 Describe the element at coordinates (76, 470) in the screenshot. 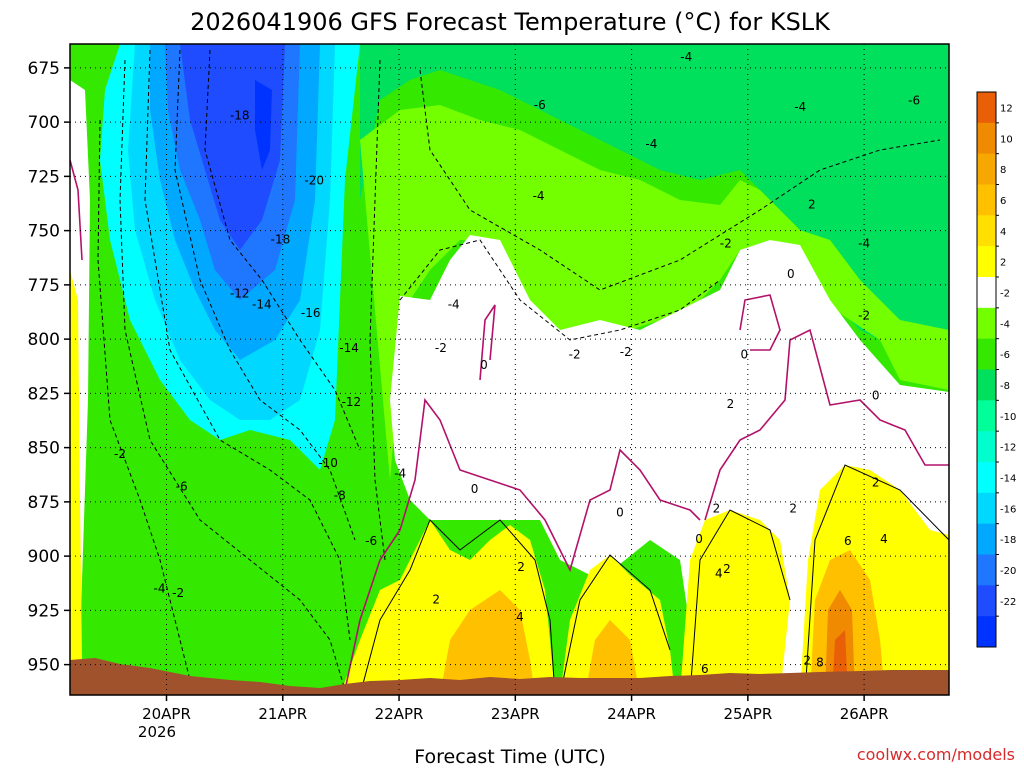

I see `fill-left-edge-yellow` at that location.